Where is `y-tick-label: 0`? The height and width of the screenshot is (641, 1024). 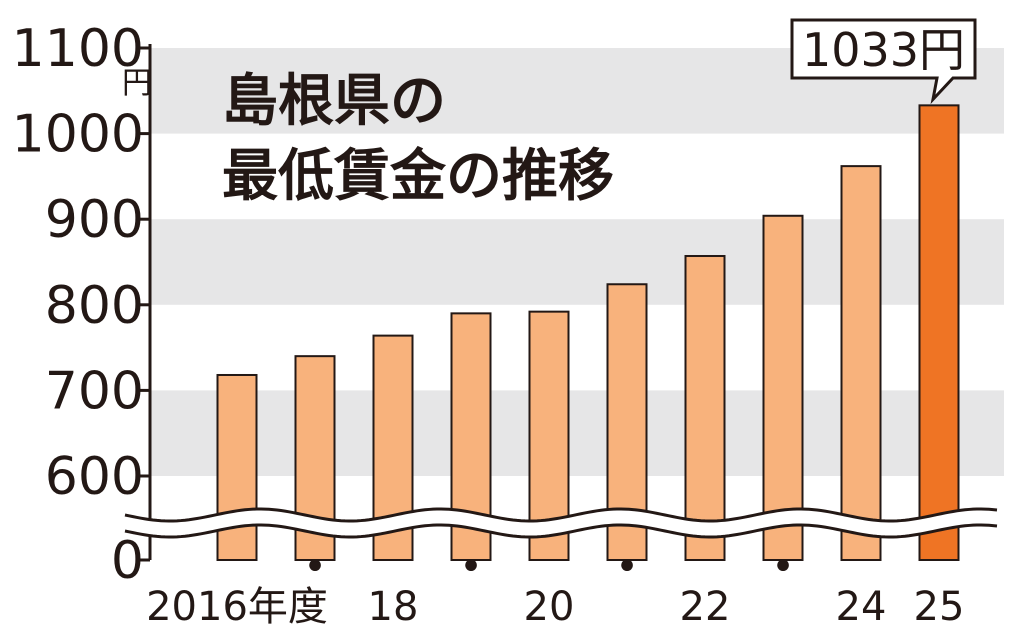
y-tick-label: 0 is located at coordinates (127, 561).